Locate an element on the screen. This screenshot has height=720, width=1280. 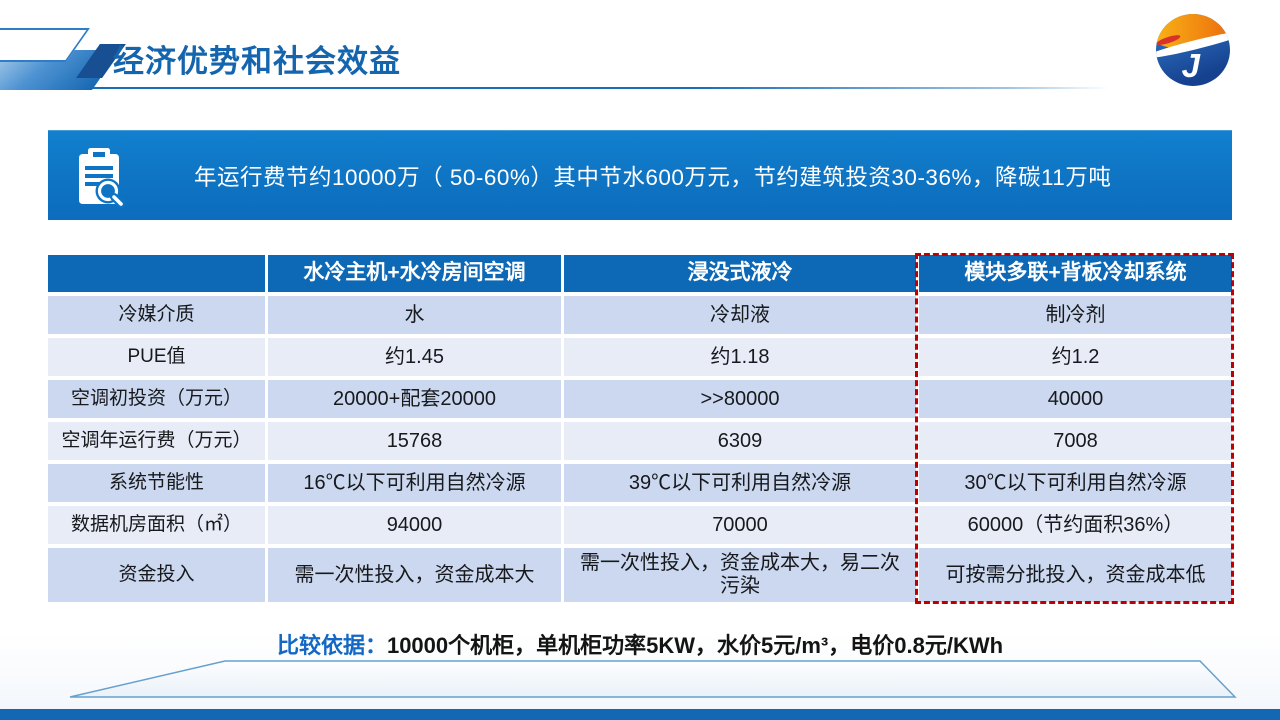
table-cell: 15768 is located at coordinates (414, 441).